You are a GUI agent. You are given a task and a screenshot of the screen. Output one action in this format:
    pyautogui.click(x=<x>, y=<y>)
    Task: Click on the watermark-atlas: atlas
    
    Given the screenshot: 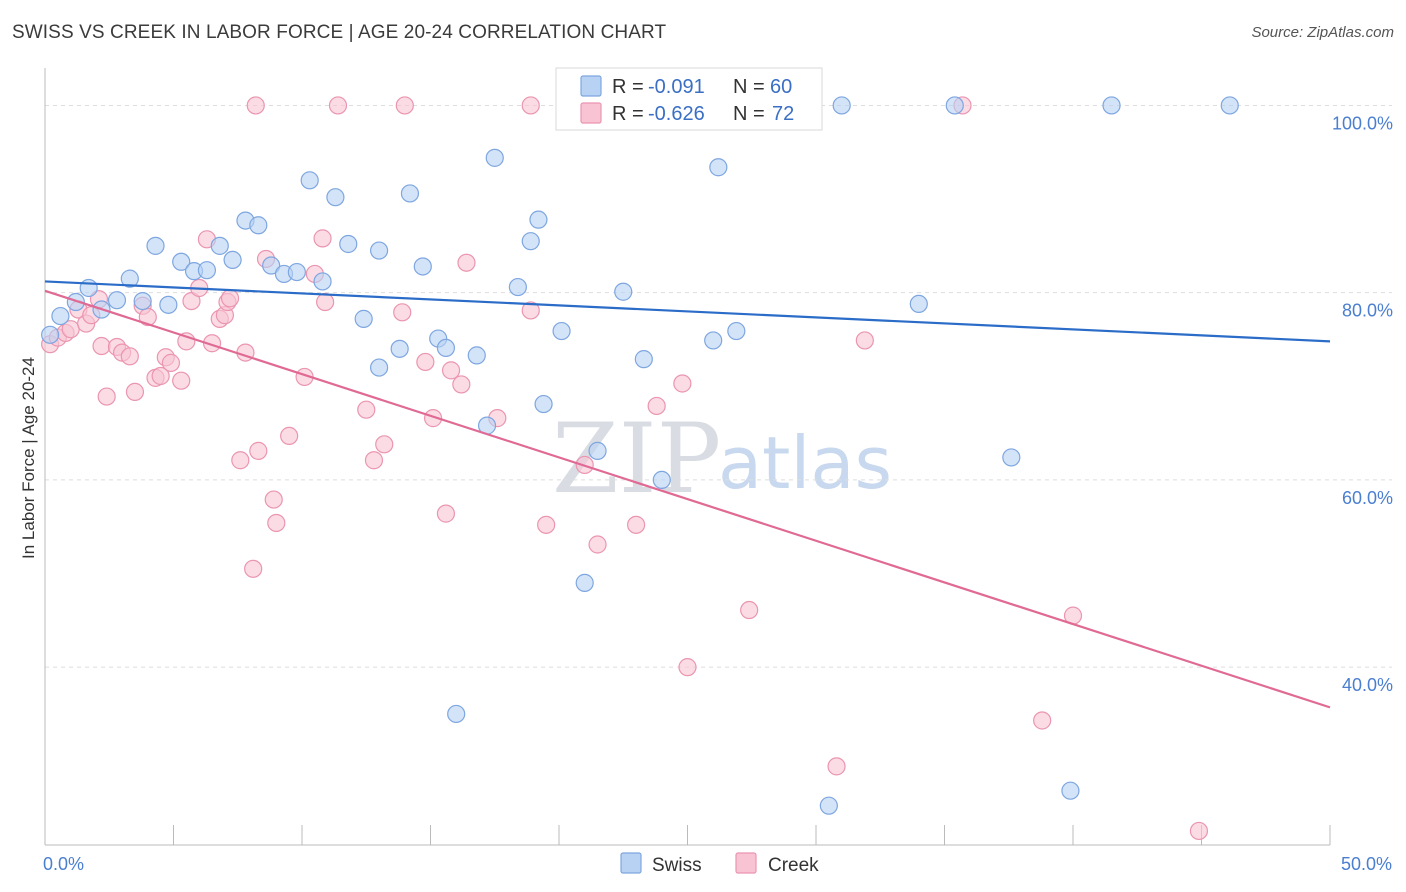 What is the action you would take?
    pyautogui.click(x=805, y=463)
    